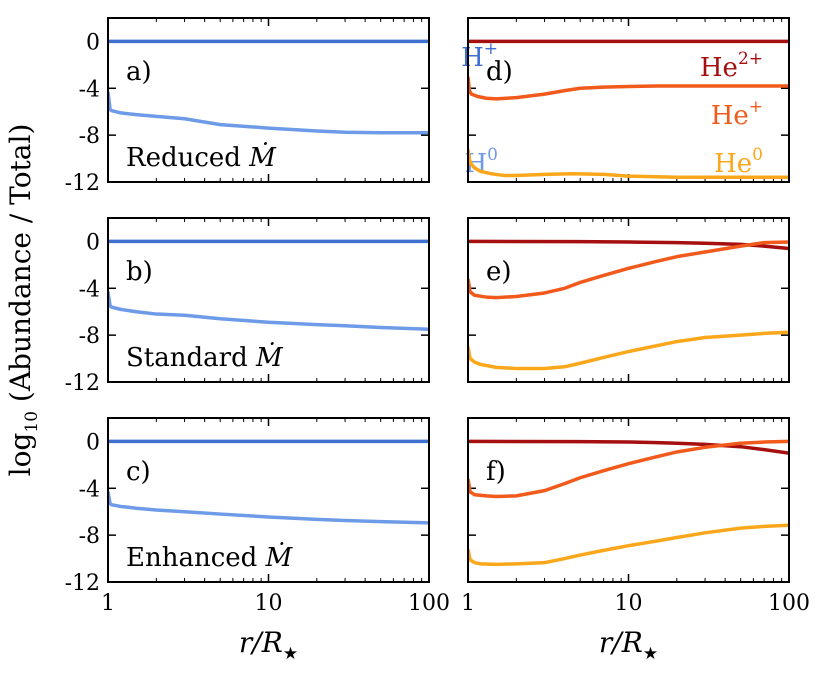  I want to click on mass-loss-label: Standard Ṁ, so click(205, 357).